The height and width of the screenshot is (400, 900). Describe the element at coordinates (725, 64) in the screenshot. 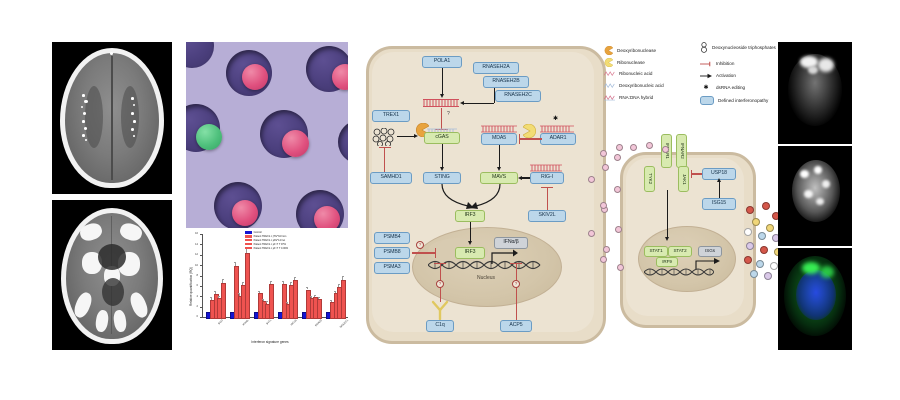

I see `legend-label: Inhibition` at that location.